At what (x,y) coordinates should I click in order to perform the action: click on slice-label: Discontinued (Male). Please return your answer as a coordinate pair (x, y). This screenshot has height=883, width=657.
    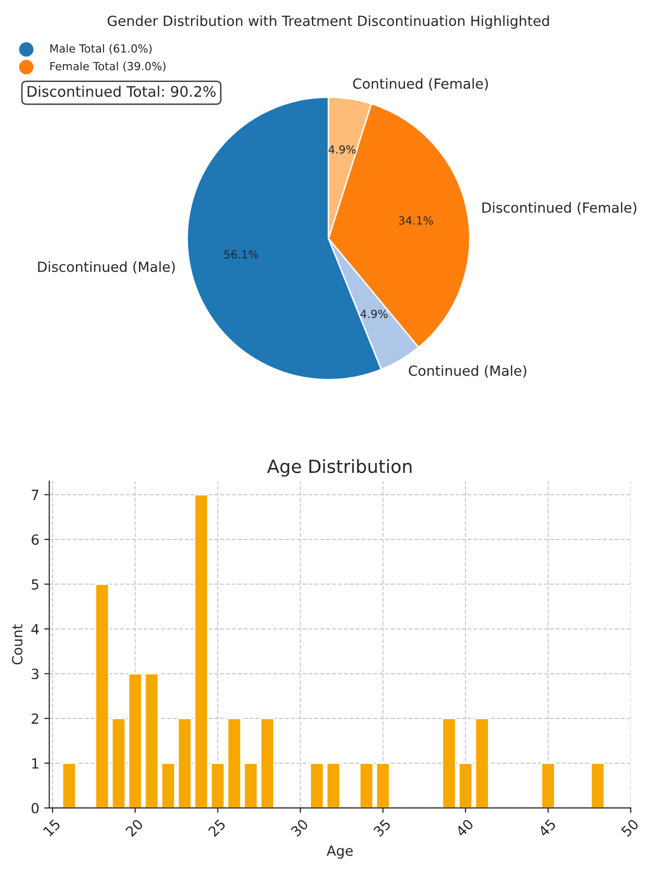
    Looking at the image, I should click on (106, 267).